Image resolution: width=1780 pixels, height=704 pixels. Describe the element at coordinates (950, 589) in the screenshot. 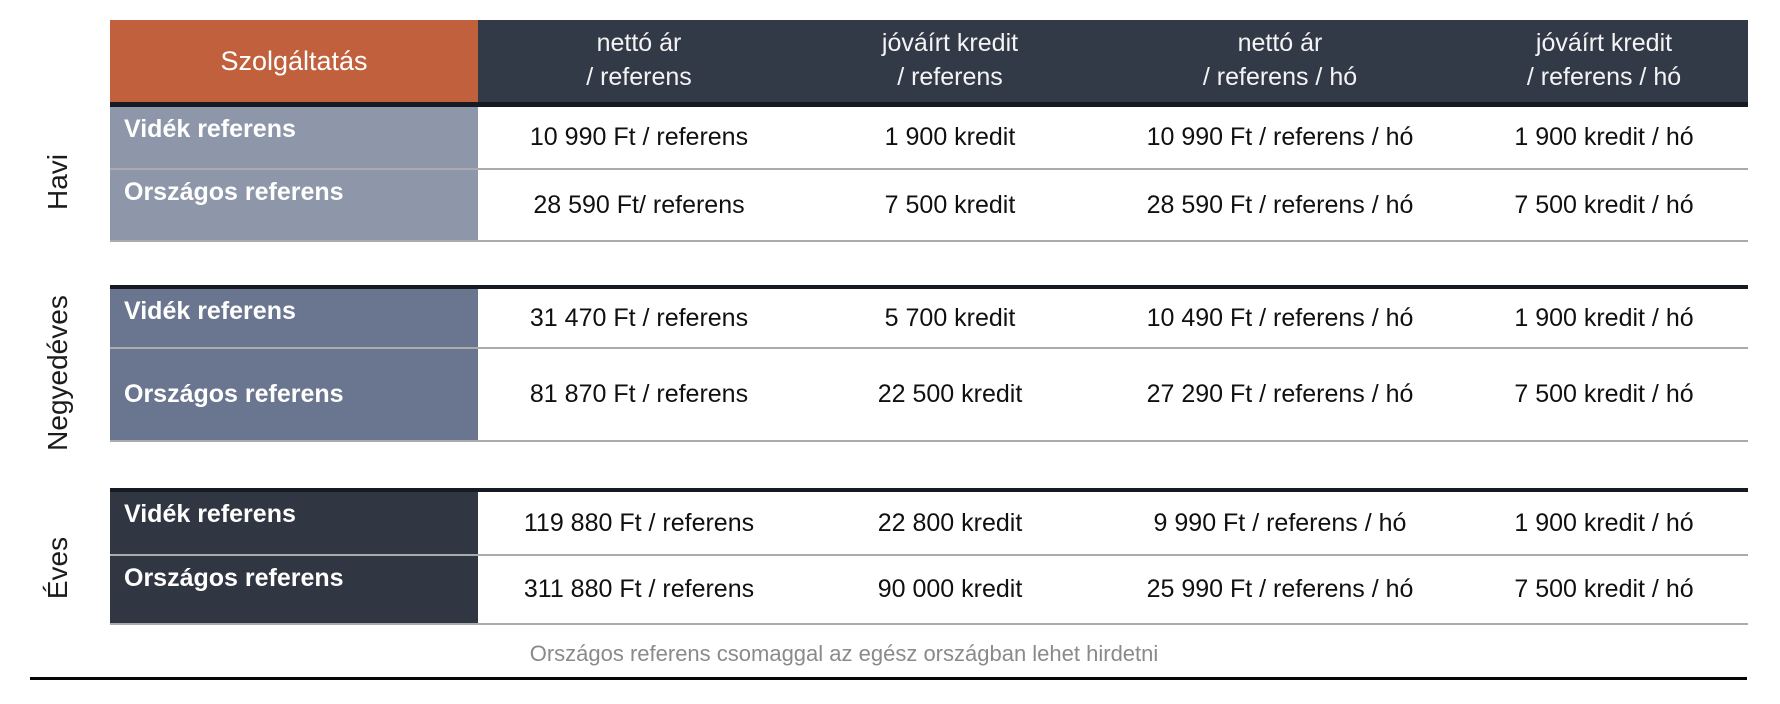

I see `cell-jovairt-kredit: 90 000 kredit` at that location.